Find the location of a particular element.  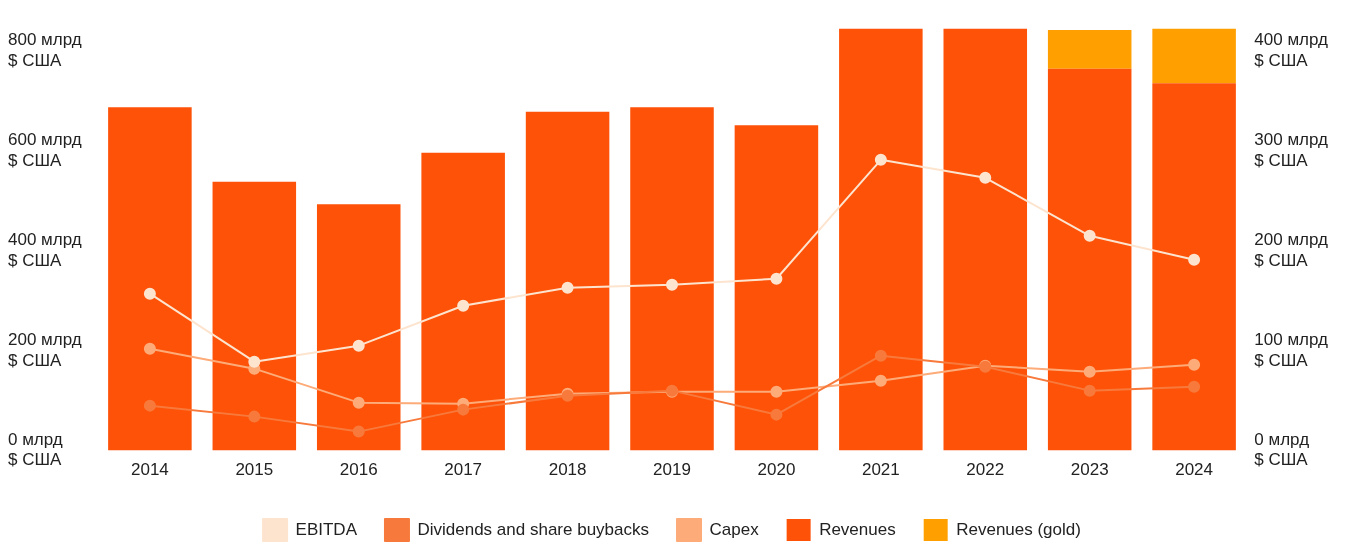

x-tick-label: 2024 is located at coordinates (1194, 470).